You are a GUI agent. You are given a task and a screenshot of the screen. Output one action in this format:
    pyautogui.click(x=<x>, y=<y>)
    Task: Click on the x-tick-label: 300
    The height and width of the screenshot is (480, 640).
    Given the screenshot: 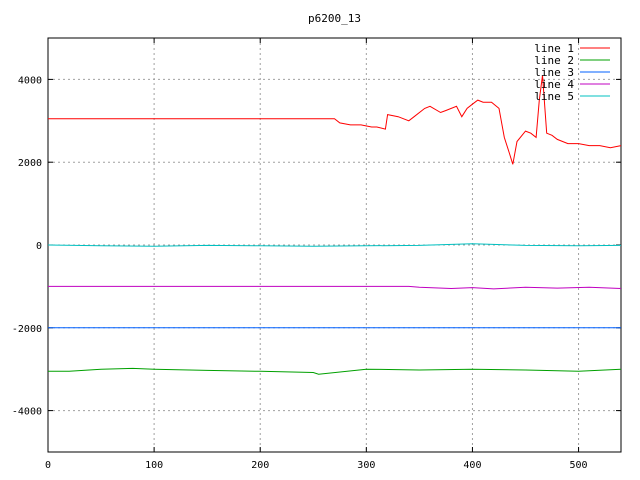 What is the action you would take?
    pyautogui.click(x=366, y=465)
    